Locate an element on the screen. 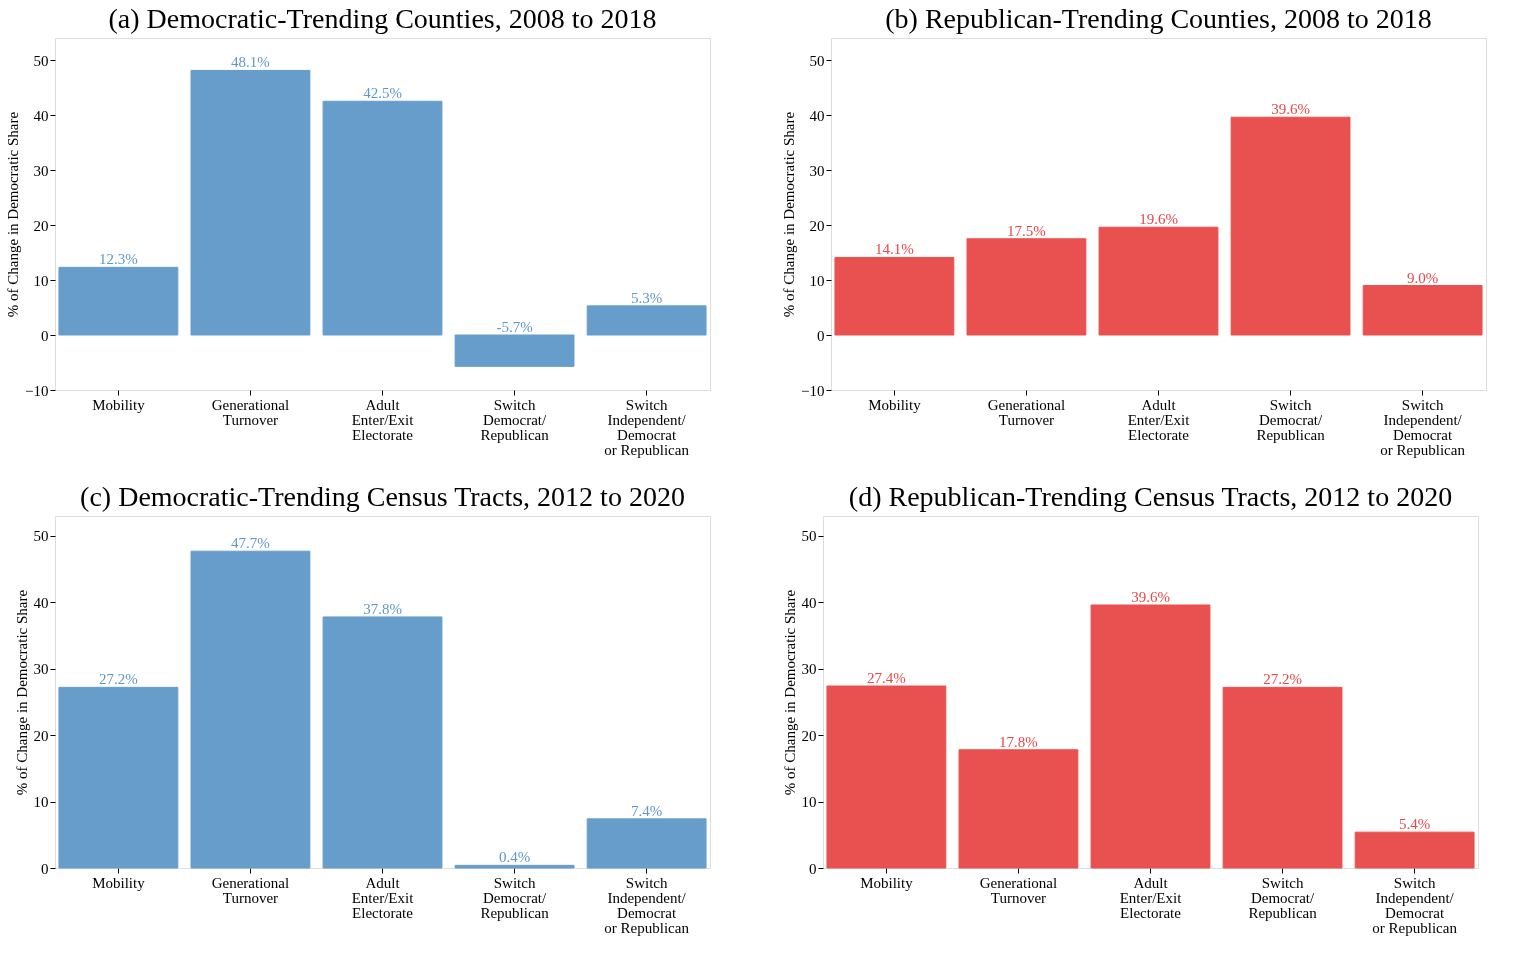  data-label: 7.4% is located at coordinates (646, 810).